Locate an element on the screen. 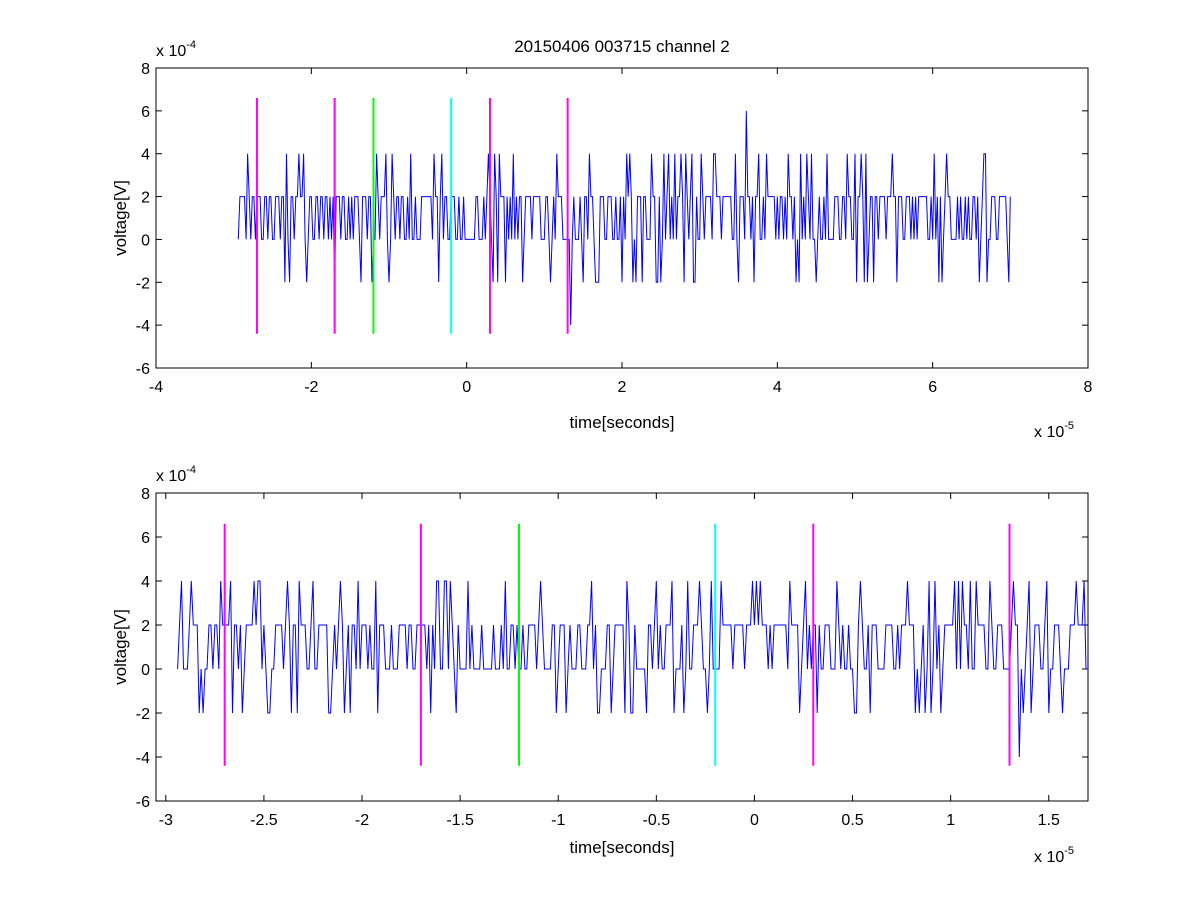 The height and width of the screenshot is (900, 1200). x-tick-label: 4 is located at coordinates (777, 387).